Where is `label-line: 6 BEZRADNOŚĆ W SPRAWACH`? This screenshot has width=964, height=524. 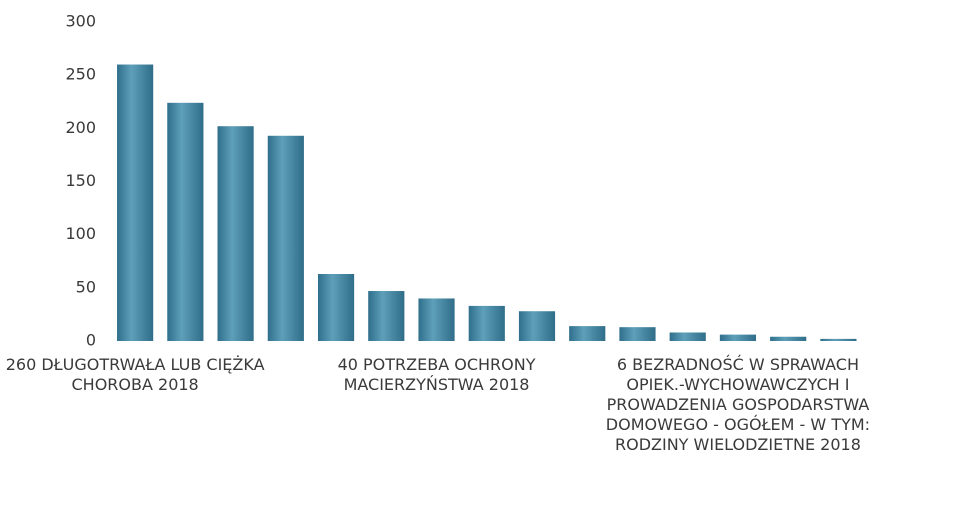
label-line: 6 BEZRADNOŚĆ W SPRAWACH is located at coordinates (738, 364).